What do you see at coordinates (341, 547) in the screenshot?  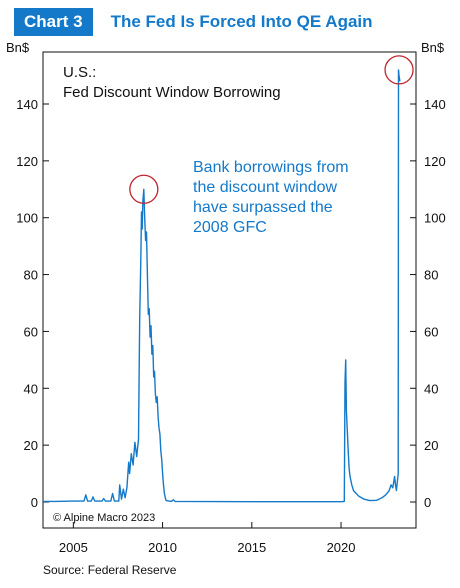 I see `x-tick-label: 2020` at bounding box center [341, 547].